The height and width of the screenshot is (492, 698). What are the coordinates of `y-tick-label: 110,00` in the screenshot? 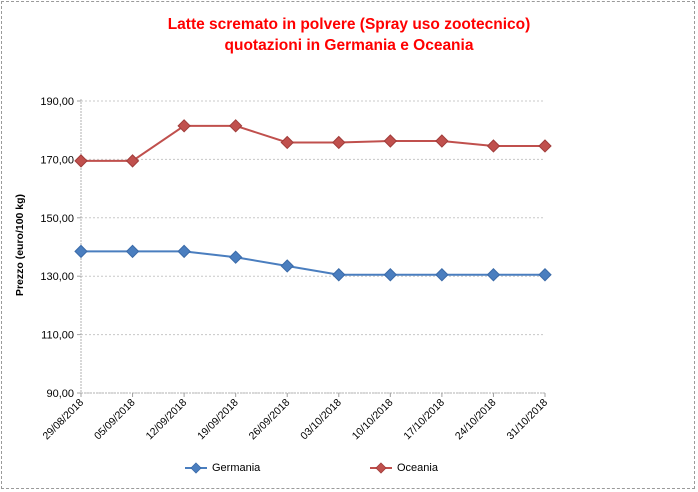 It's located at (57, 336).